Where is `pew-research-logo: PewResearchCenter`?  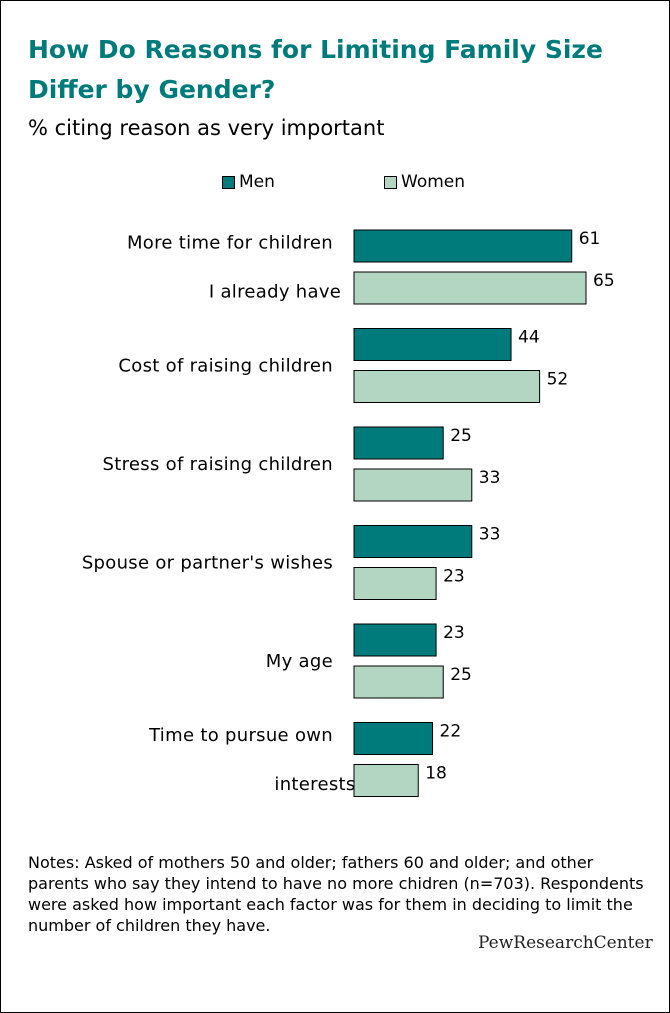 pew-research-logo: PewResearchCenter is located at coordinates (565, 943).